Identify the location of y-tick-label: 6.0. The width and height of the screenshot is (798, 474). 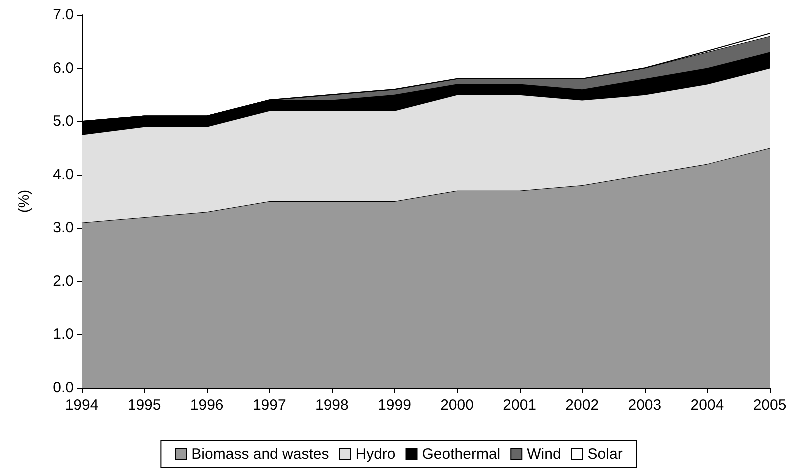
(63, 68).